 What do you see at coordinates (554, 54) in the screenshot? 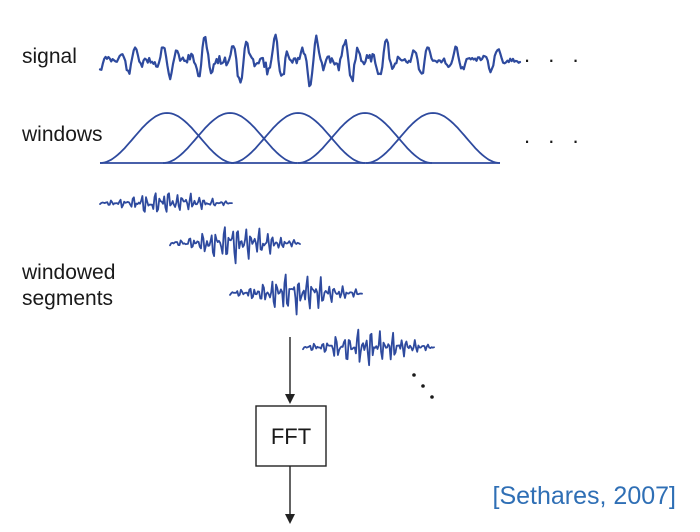
I see `signal-ellipsis: . . .` at bounding box center [554, 54].